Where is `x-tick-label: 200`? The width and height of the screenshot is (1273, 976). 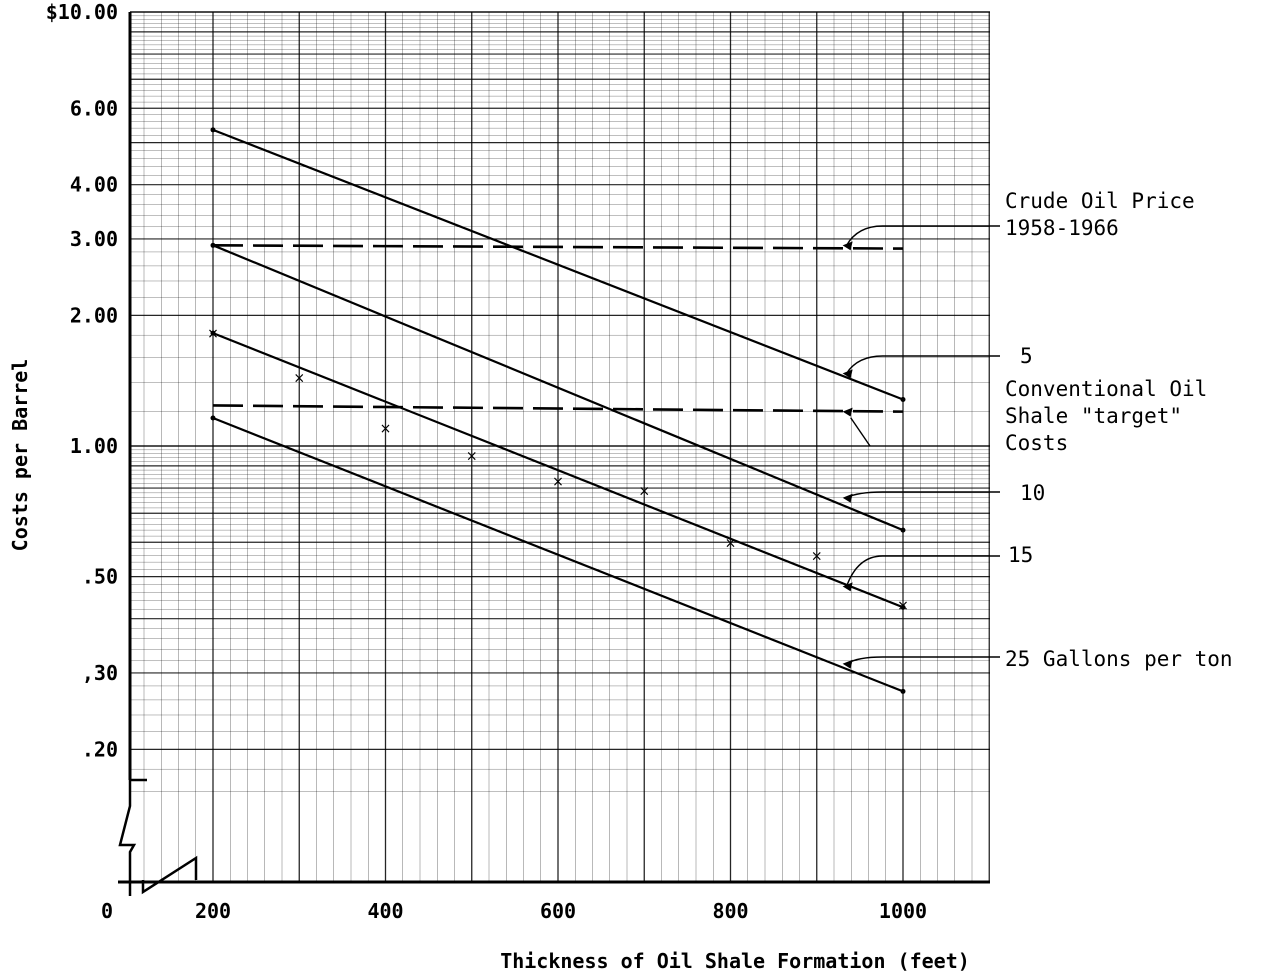
x-tick-label: 200 is located at coordinates (213, 911).